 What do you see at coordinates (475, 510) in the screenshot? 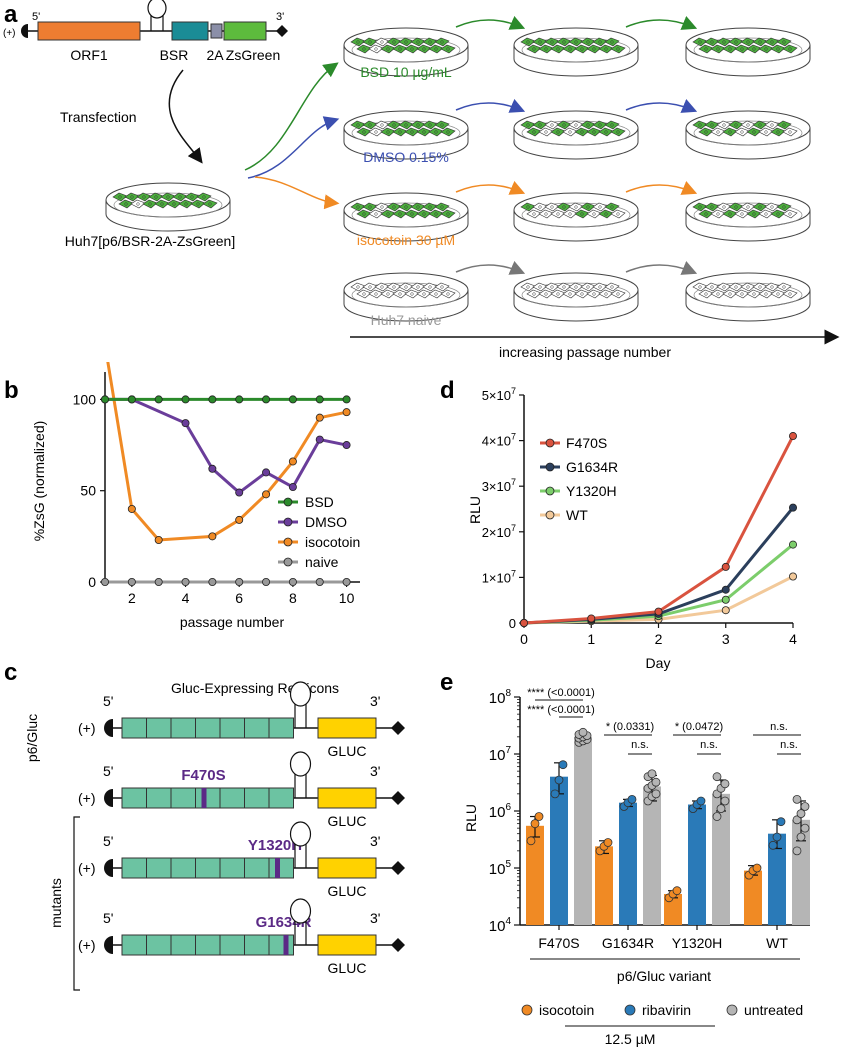
I see `d-y-axis-label: RLU` at bounding box center [475, 510].